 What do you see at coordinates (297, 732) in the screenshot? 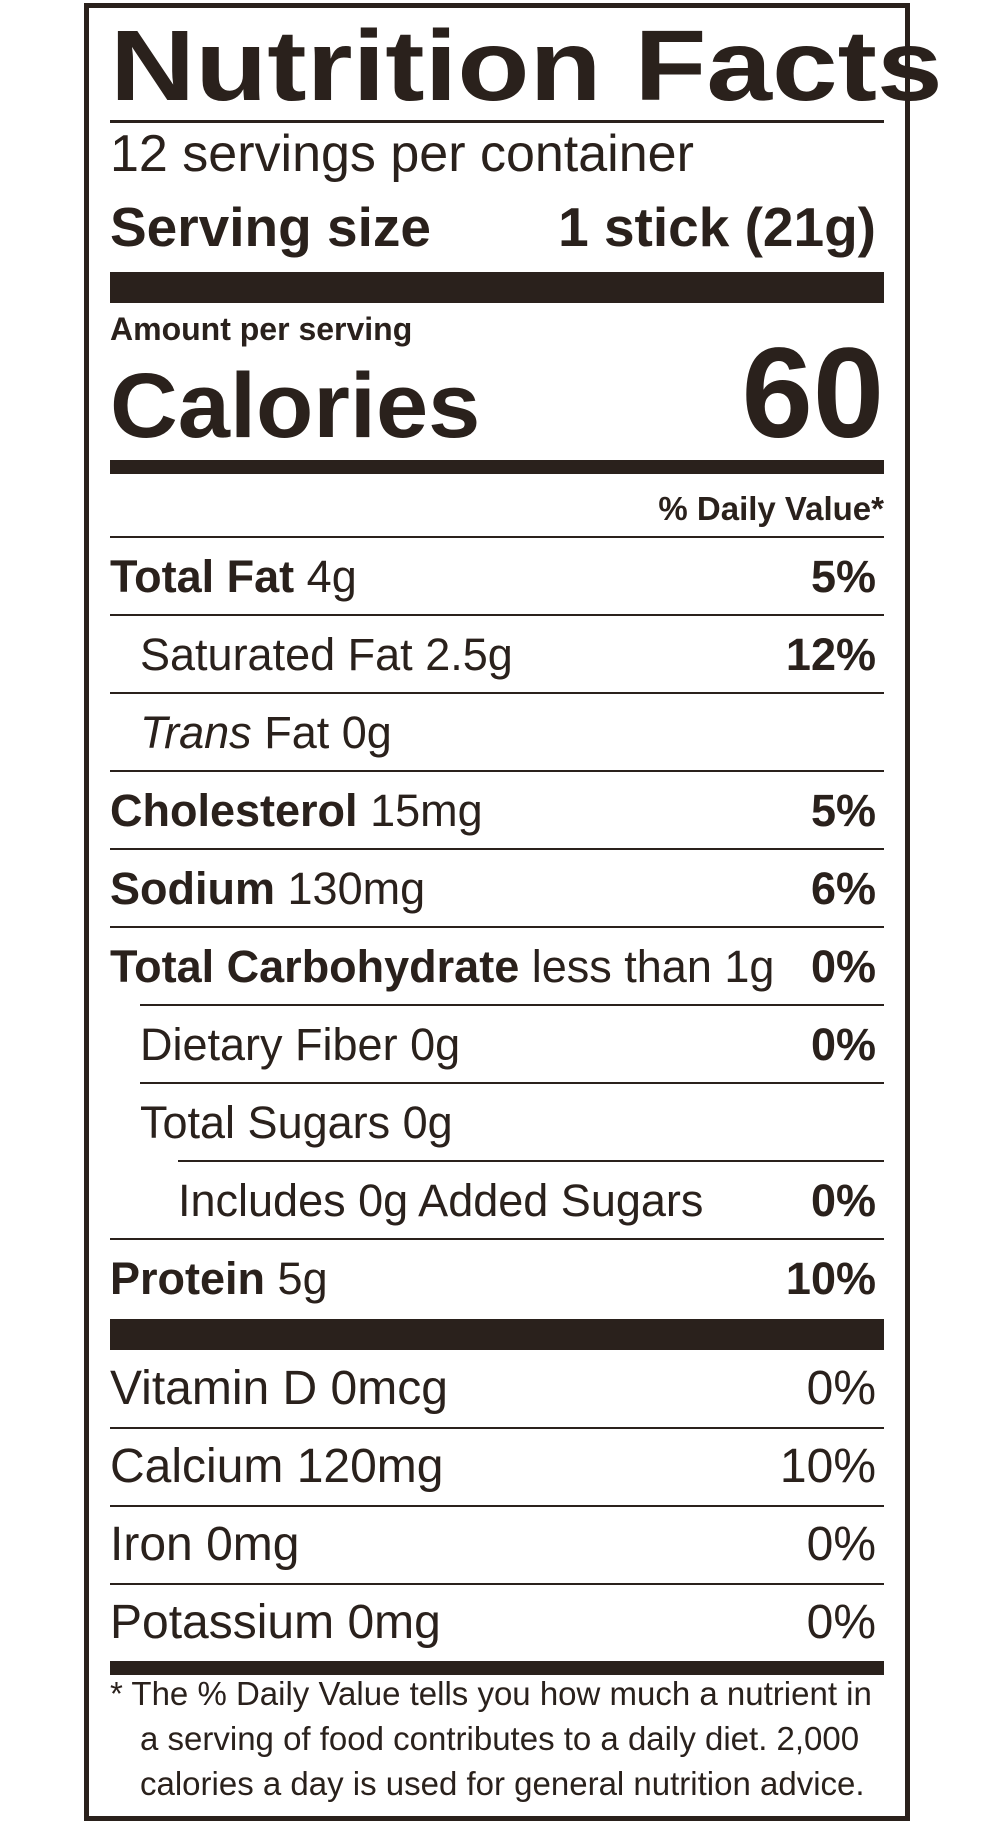
I see `nutrient-name: Fat` at bounding box center [297, 732].